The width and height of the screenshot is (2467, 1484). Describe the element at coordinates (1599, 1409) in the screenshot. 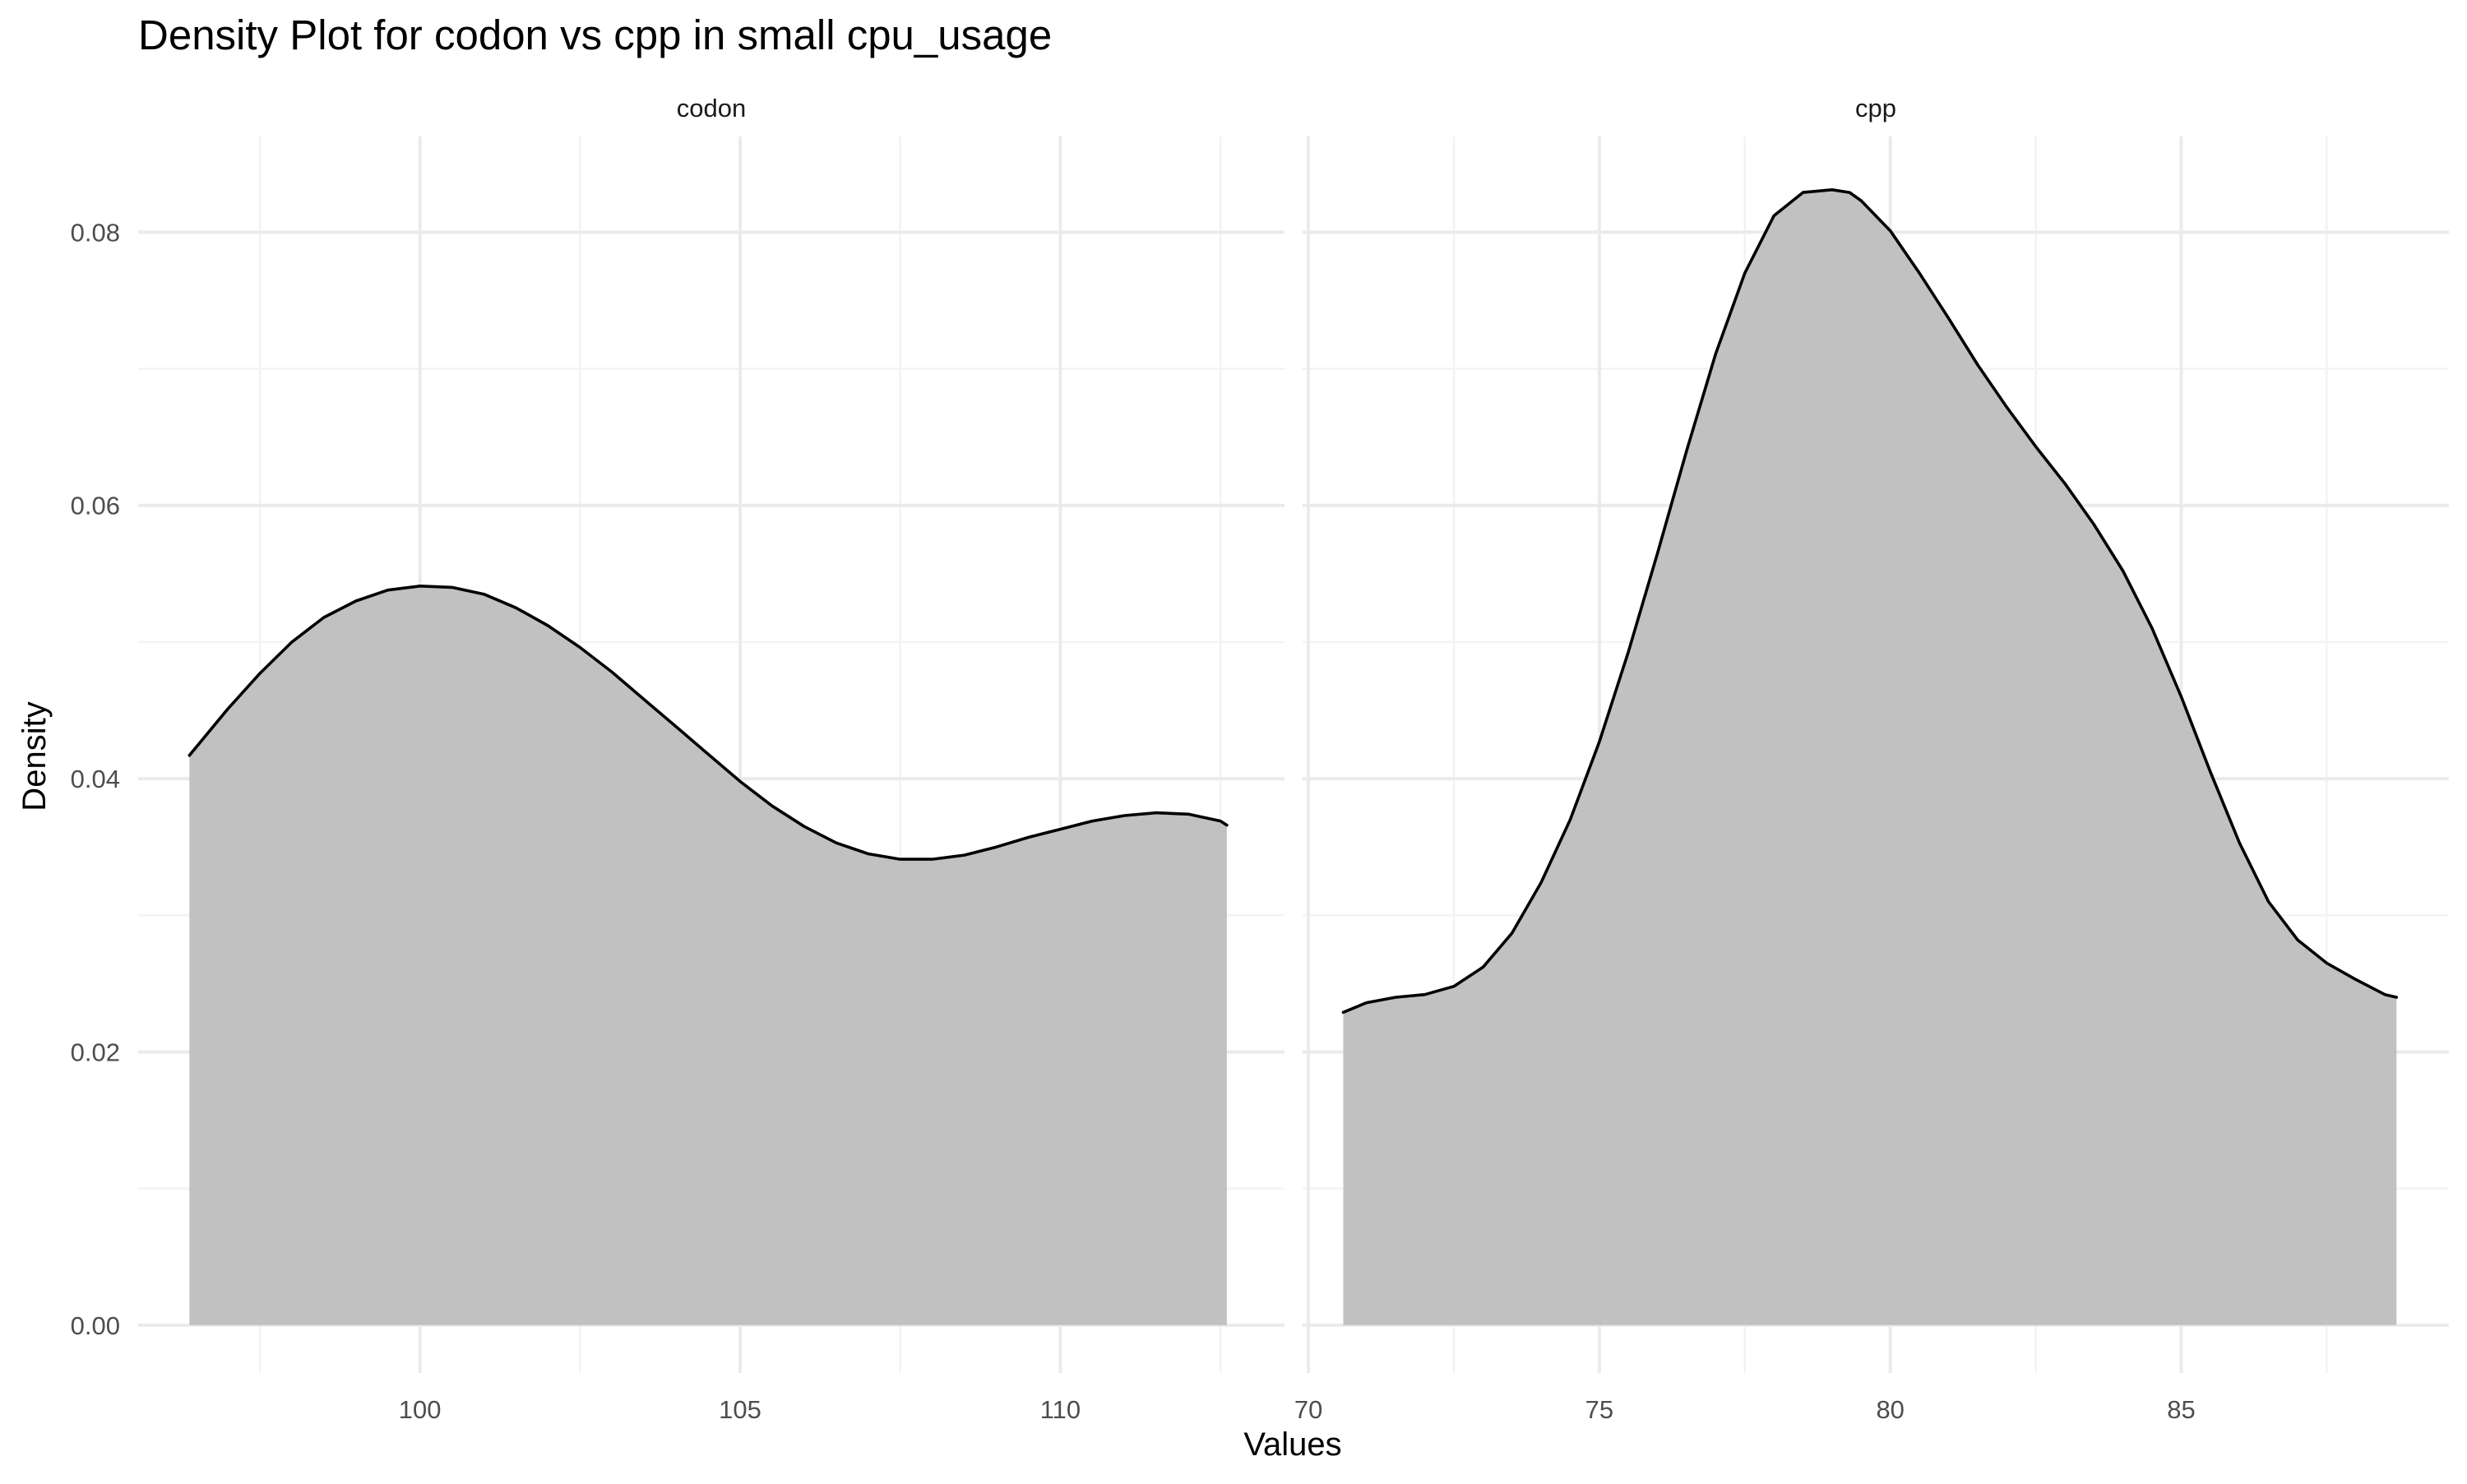

I see `x-tick-label: 75` at that location.